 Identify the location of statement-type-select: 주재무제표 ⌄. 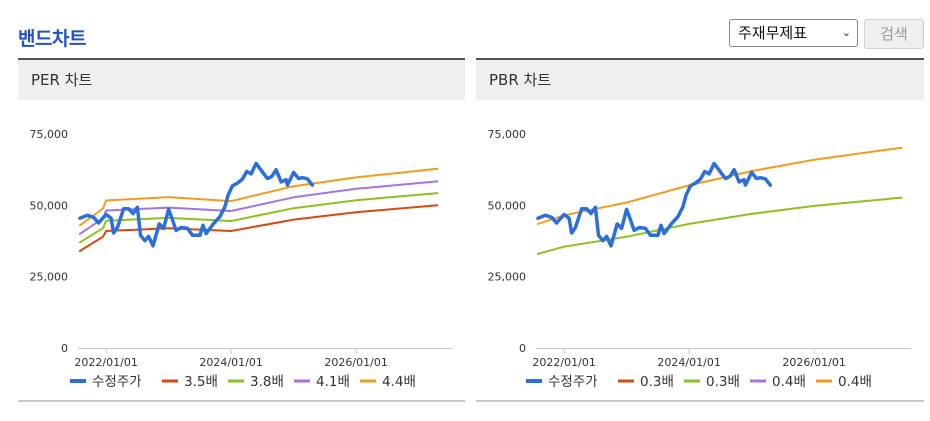
(793, 33).